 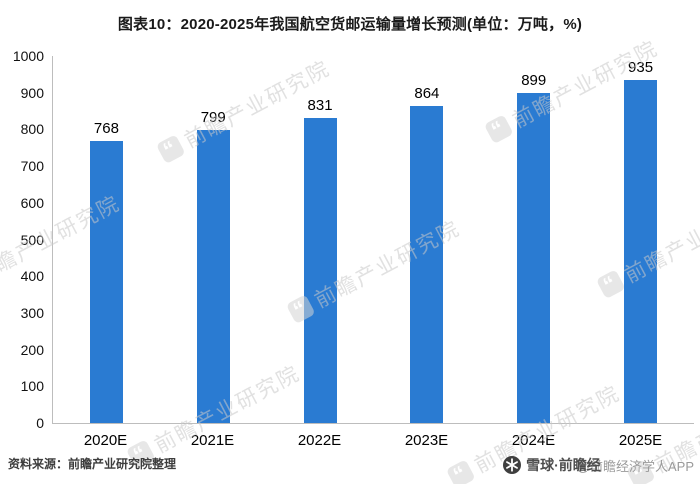 What do you see at coordinates (534, 81) in the screenshot?
I see `bar-value-label: 899` at bounding box center [534, 81].